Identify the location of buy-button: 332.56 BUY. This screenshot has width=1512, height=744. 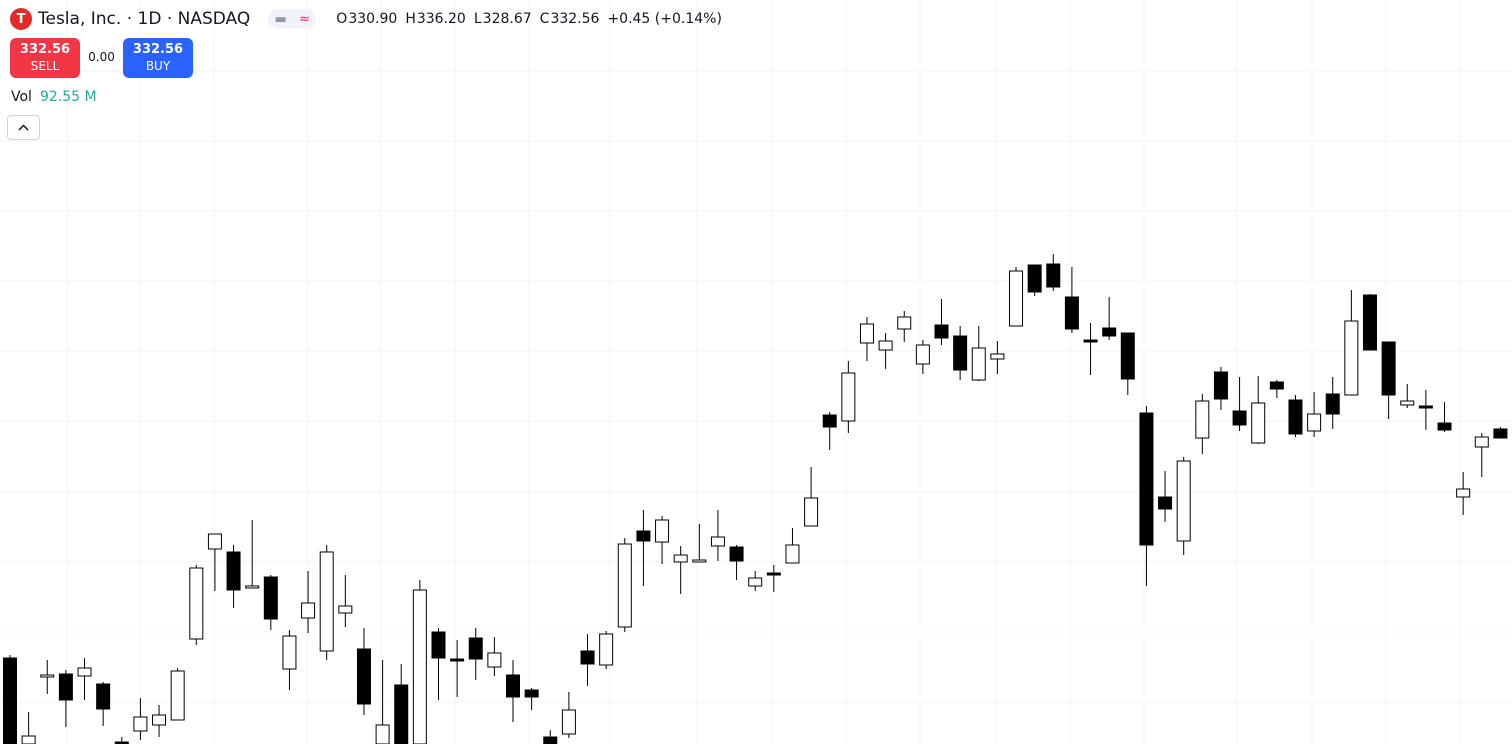
(158, 58).